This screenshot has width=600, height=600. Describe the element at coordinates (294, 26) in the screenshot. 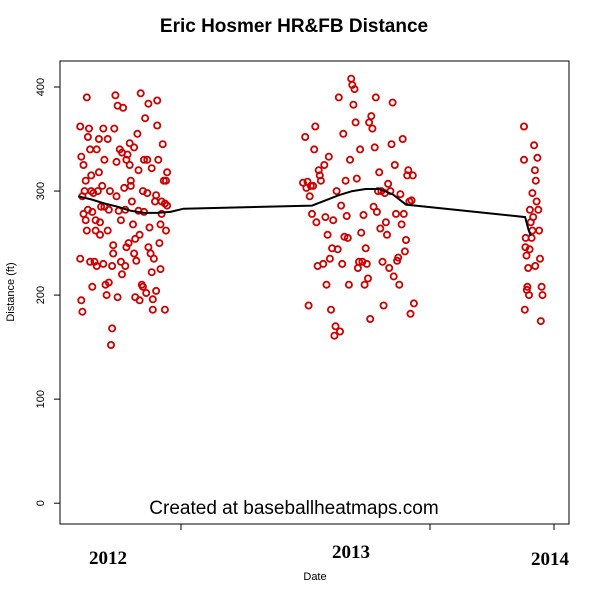

I see `chart-title: Eric Hosmer HR&FB Distance` at that location.